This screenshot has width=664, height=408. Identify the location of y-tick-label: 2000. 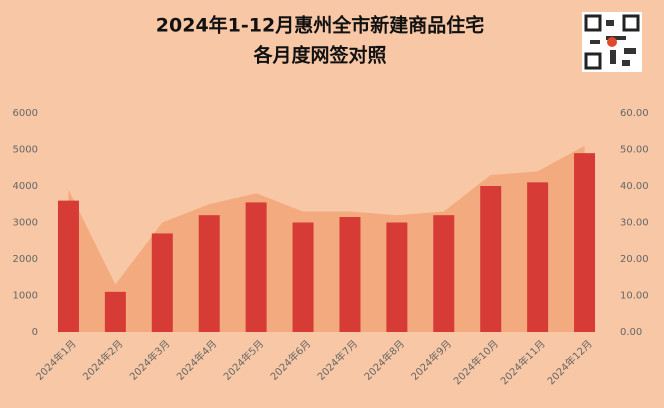
(25, 259).